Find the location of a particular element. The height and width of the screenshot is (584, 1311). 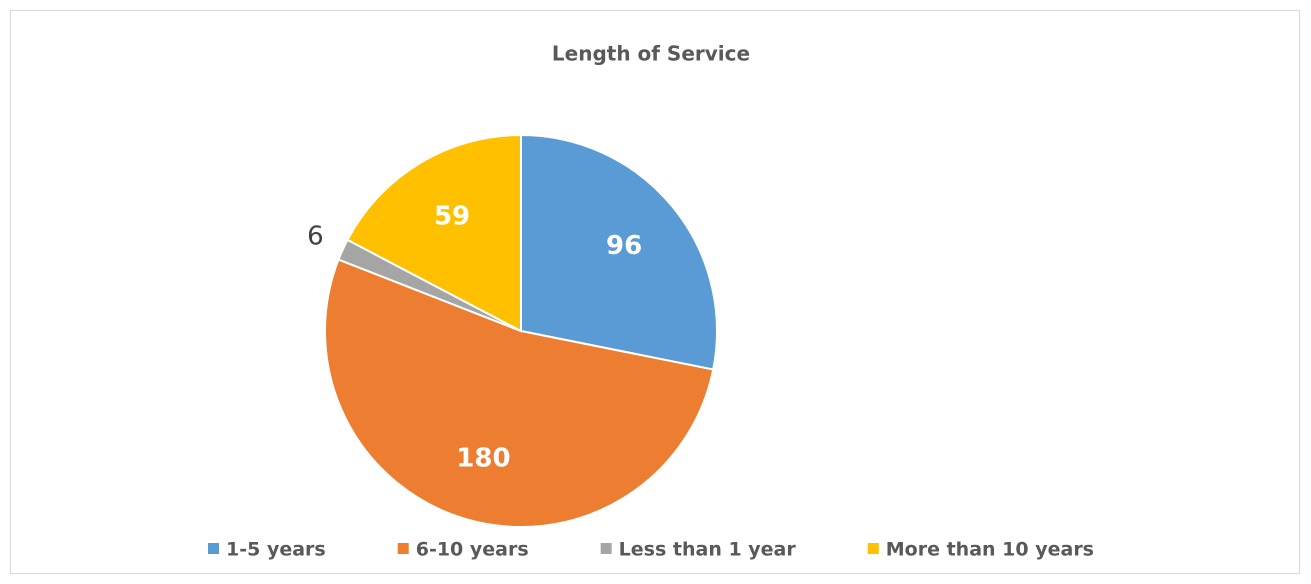

data-label: 59 is located at coordinates (452, 216).